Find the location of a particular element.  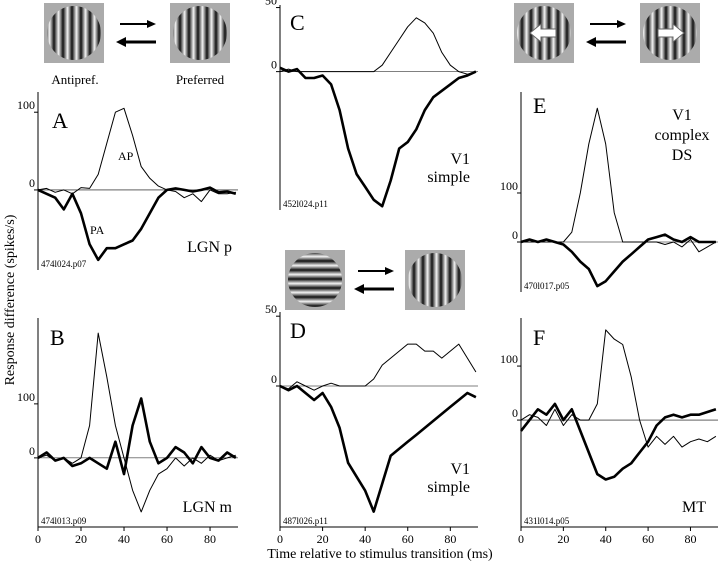

panel-label: complex is located at coordinates (681, 135).